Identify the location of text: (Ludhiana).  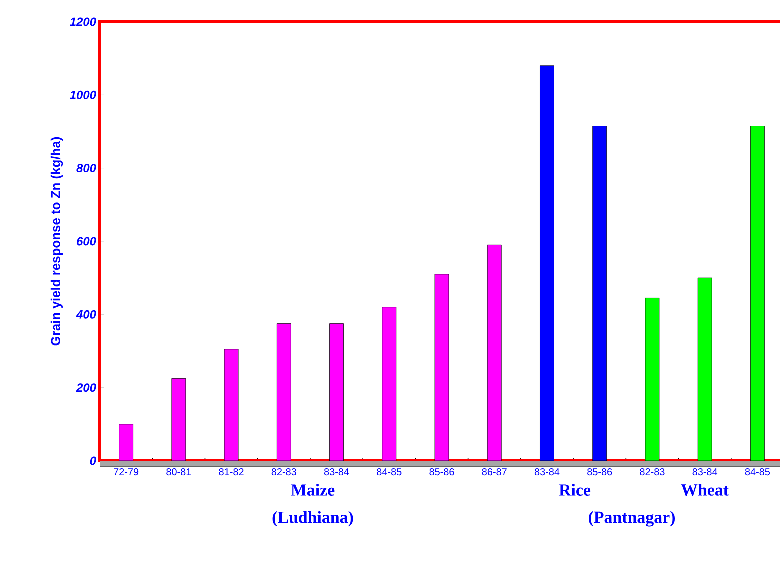
(313, 519).